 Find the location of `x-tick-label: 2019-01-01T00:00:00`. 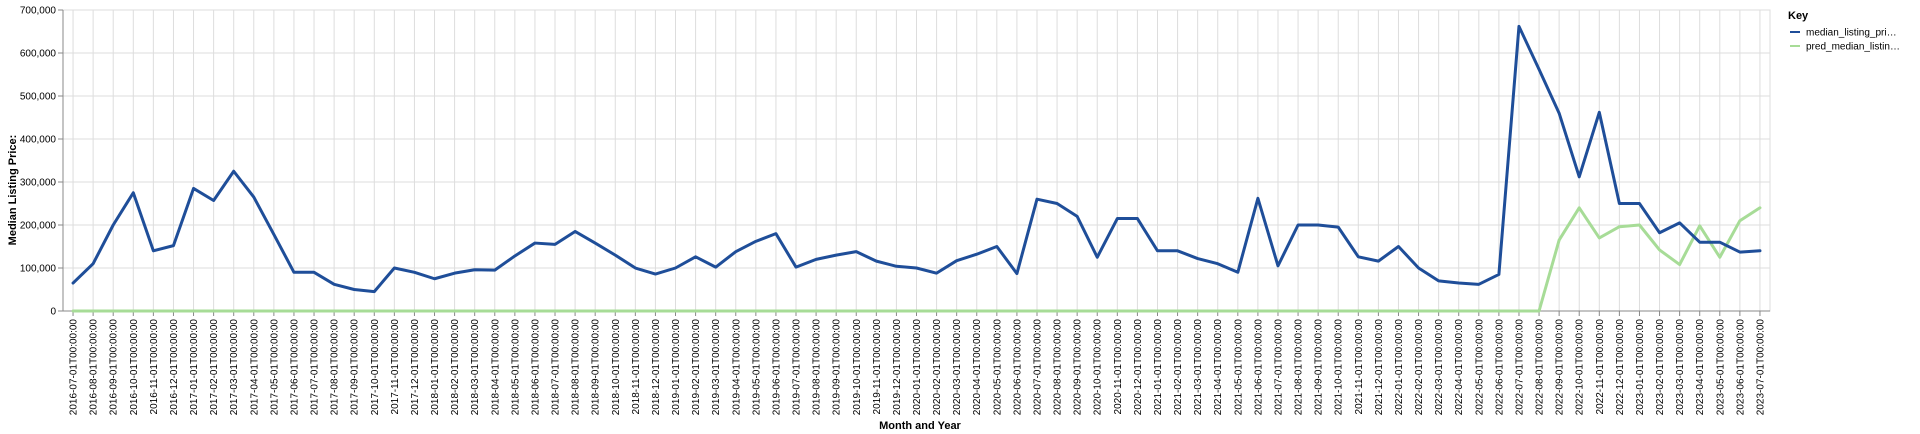

x-tick-label: 2019-01-01T00:00:00 is located at coordinates (676, 367).